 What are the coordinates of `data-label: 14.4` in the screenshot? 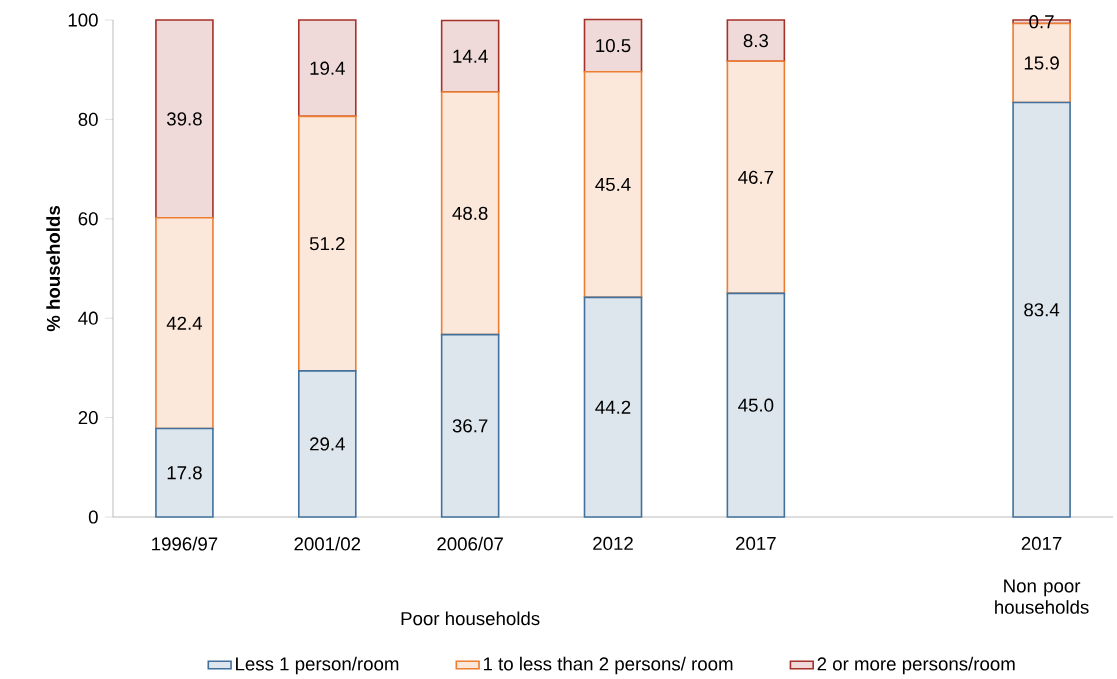 It's located at (470, 56).